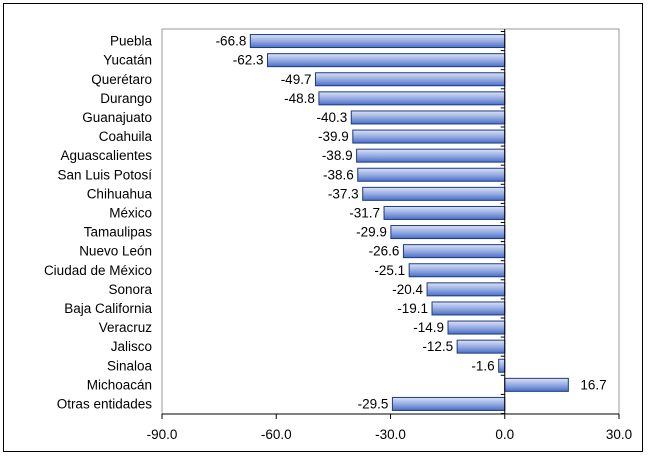  Describe the element at coordinates (119, 384) in the screenshot. I see `category-label: Michoacán` at that location.